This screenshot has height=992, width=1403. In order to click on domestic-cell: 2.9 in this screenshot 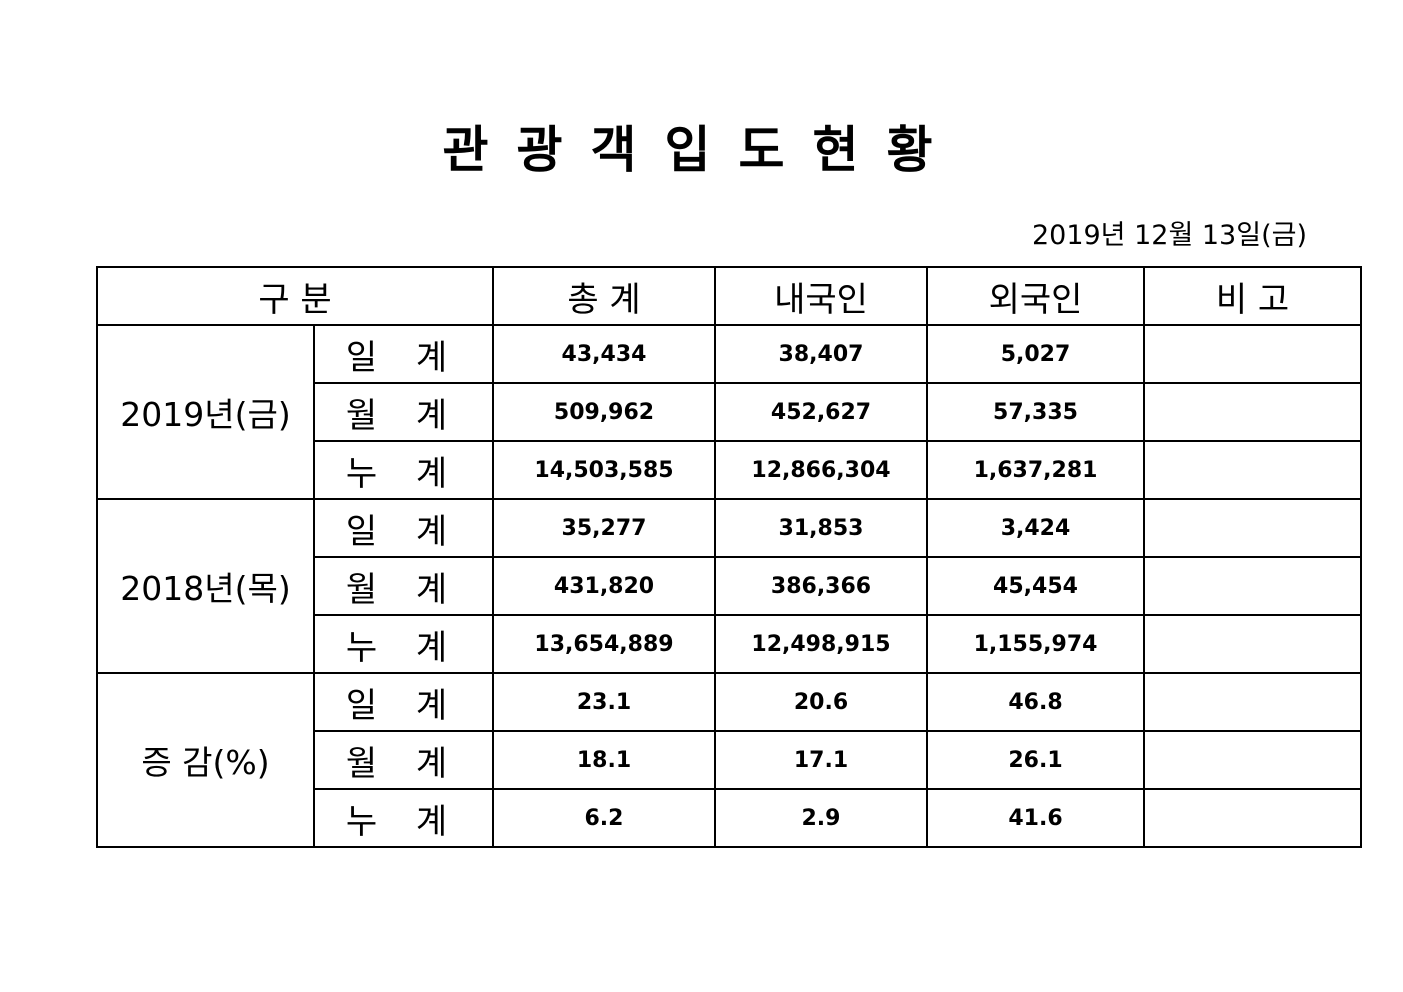, I will do `click(821, 818)`.